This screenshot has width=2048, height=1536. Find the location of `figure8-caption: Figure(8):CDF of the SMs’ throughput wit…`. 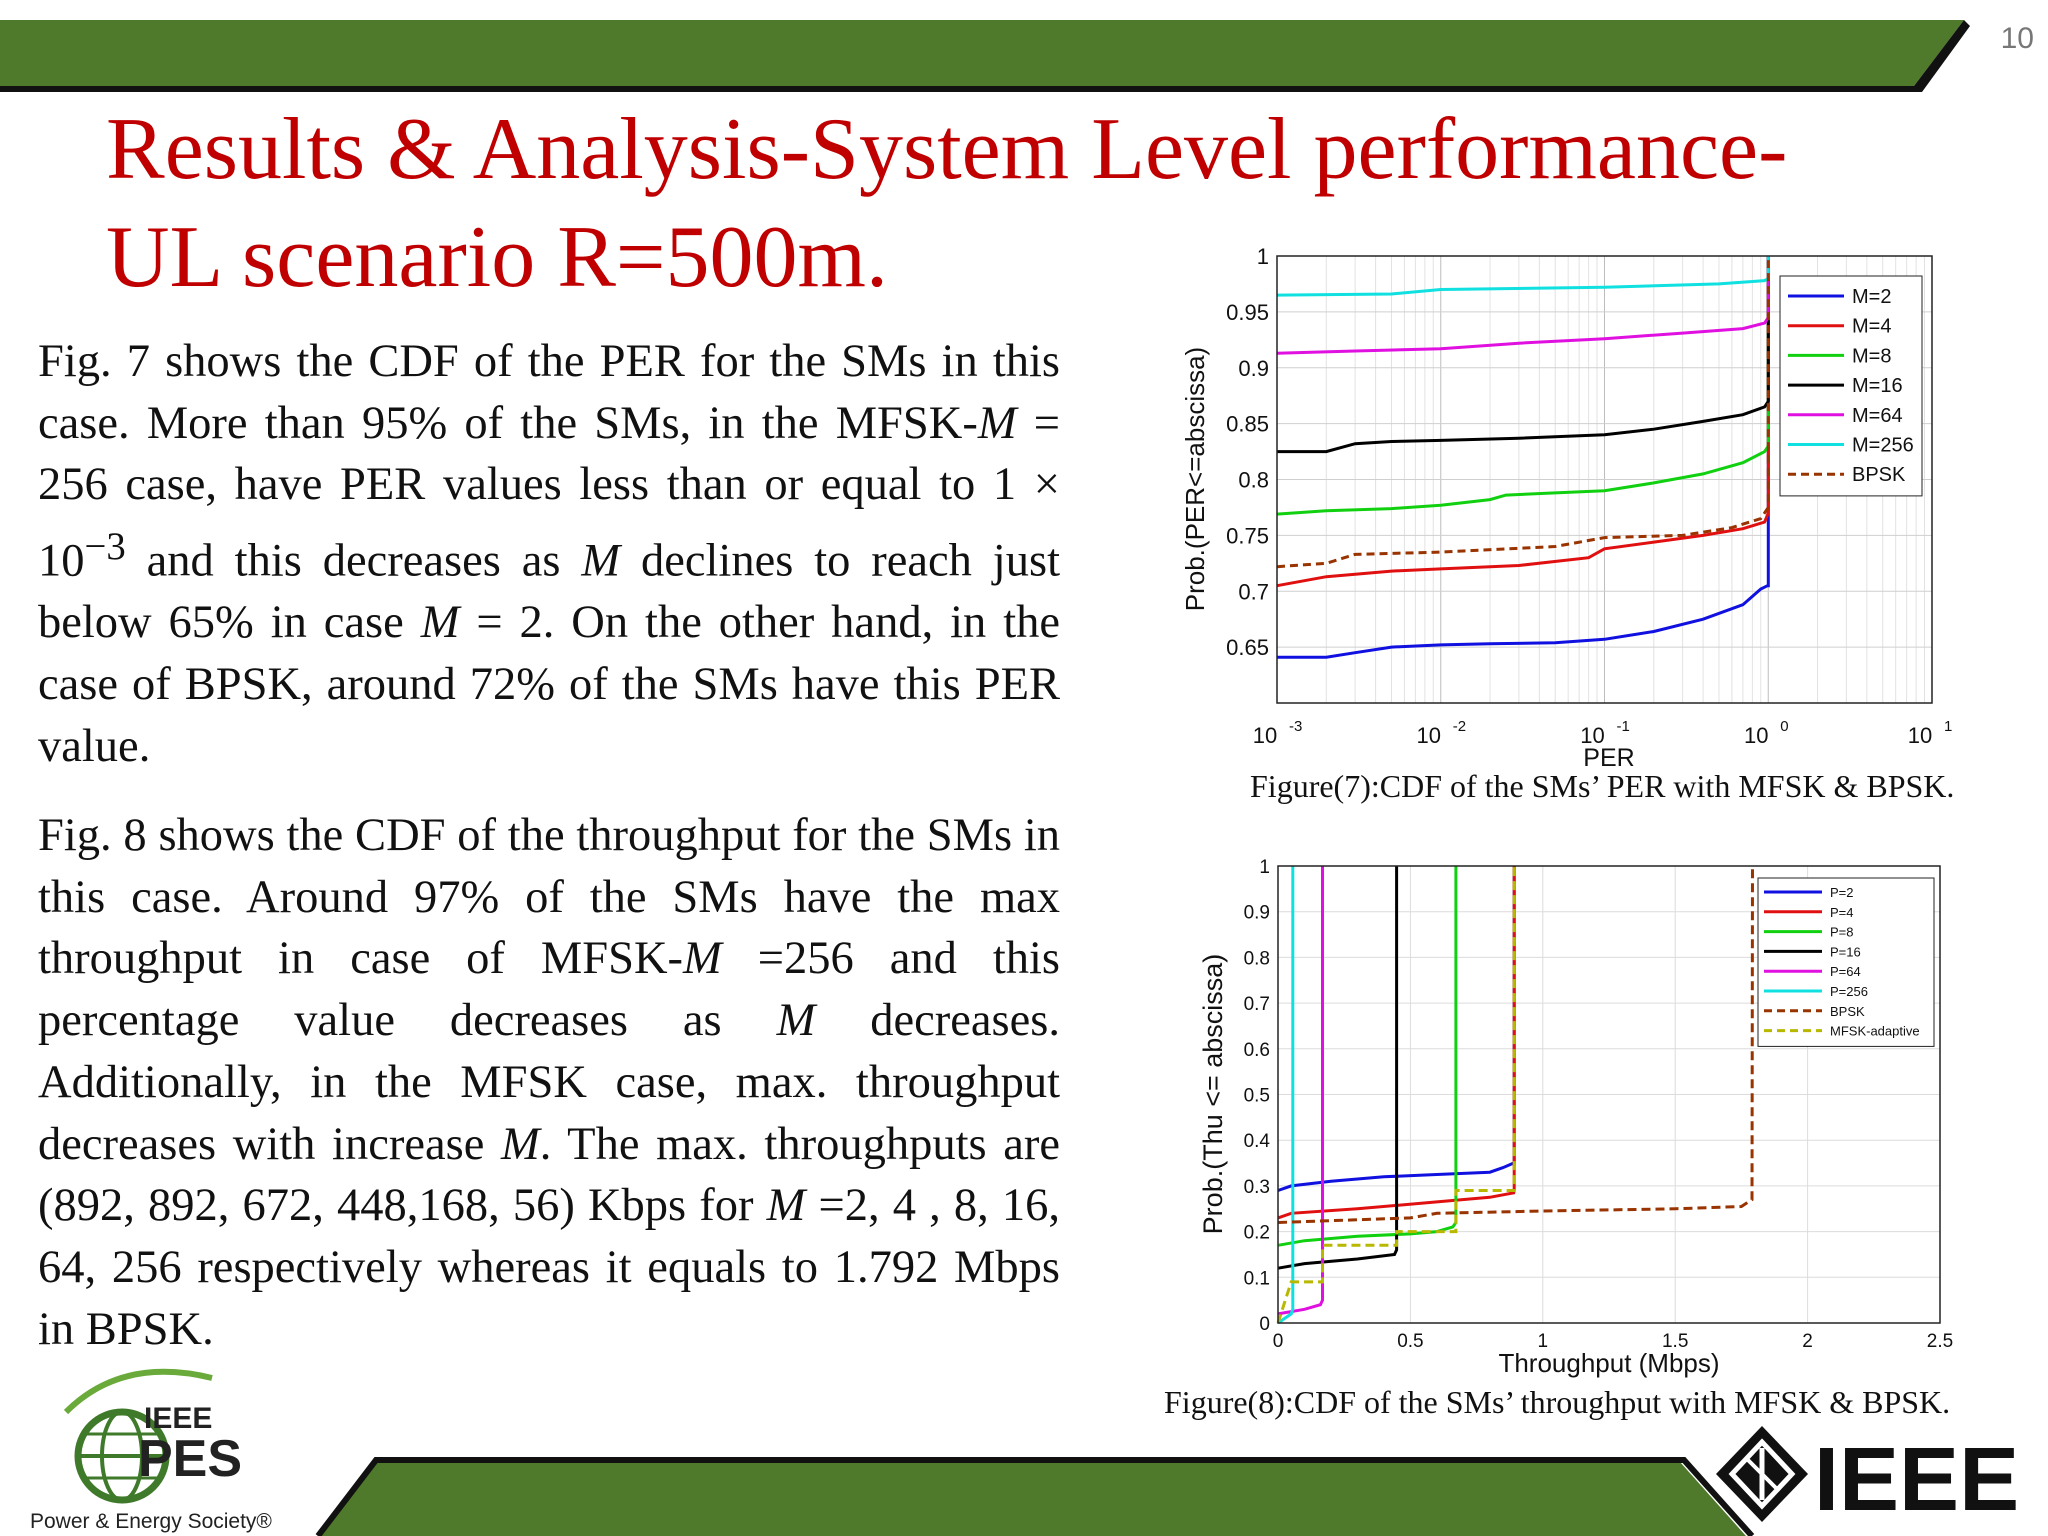

figure8-caption: Figure(8):CDF of the SMs’ throughput wit… is located at coordinates (1557, 1402).